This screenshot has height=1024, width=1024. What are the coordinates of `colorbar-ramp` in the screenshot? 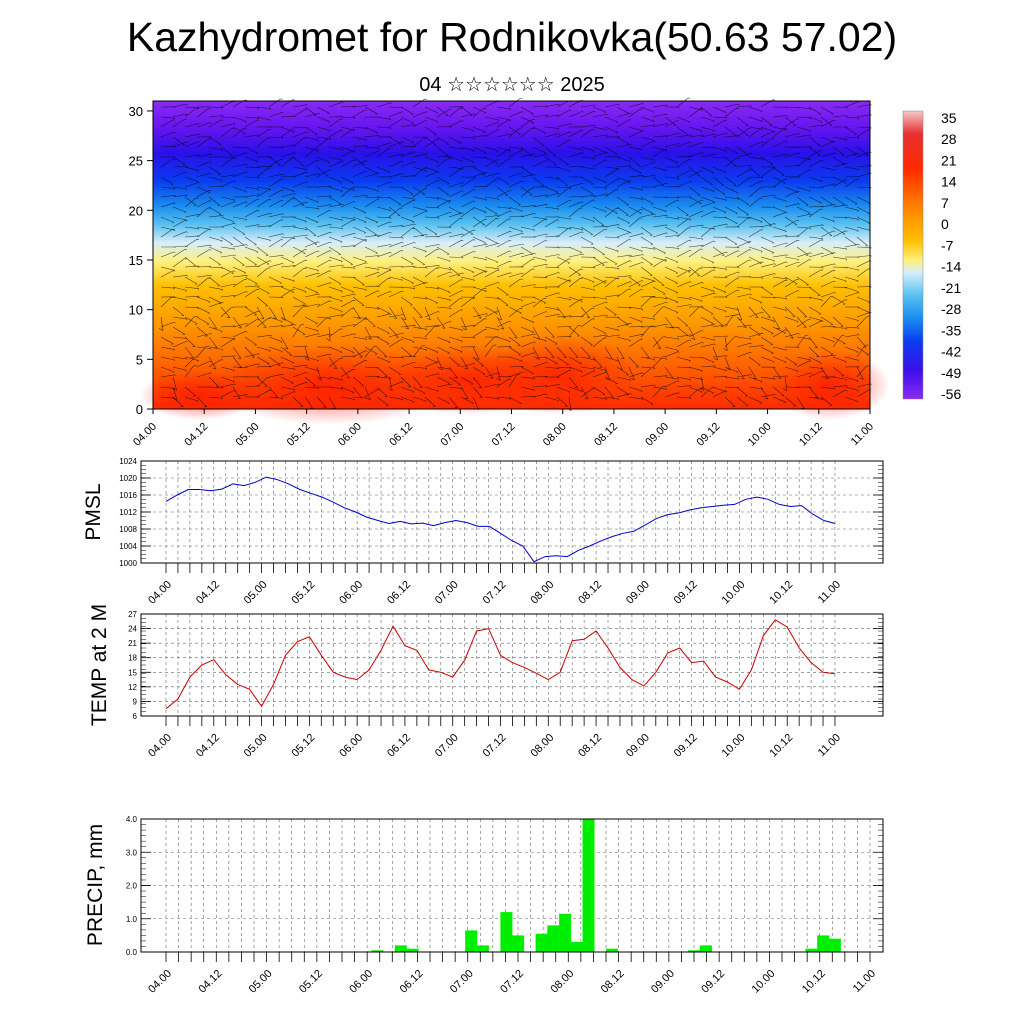 It's located at (913, 255).